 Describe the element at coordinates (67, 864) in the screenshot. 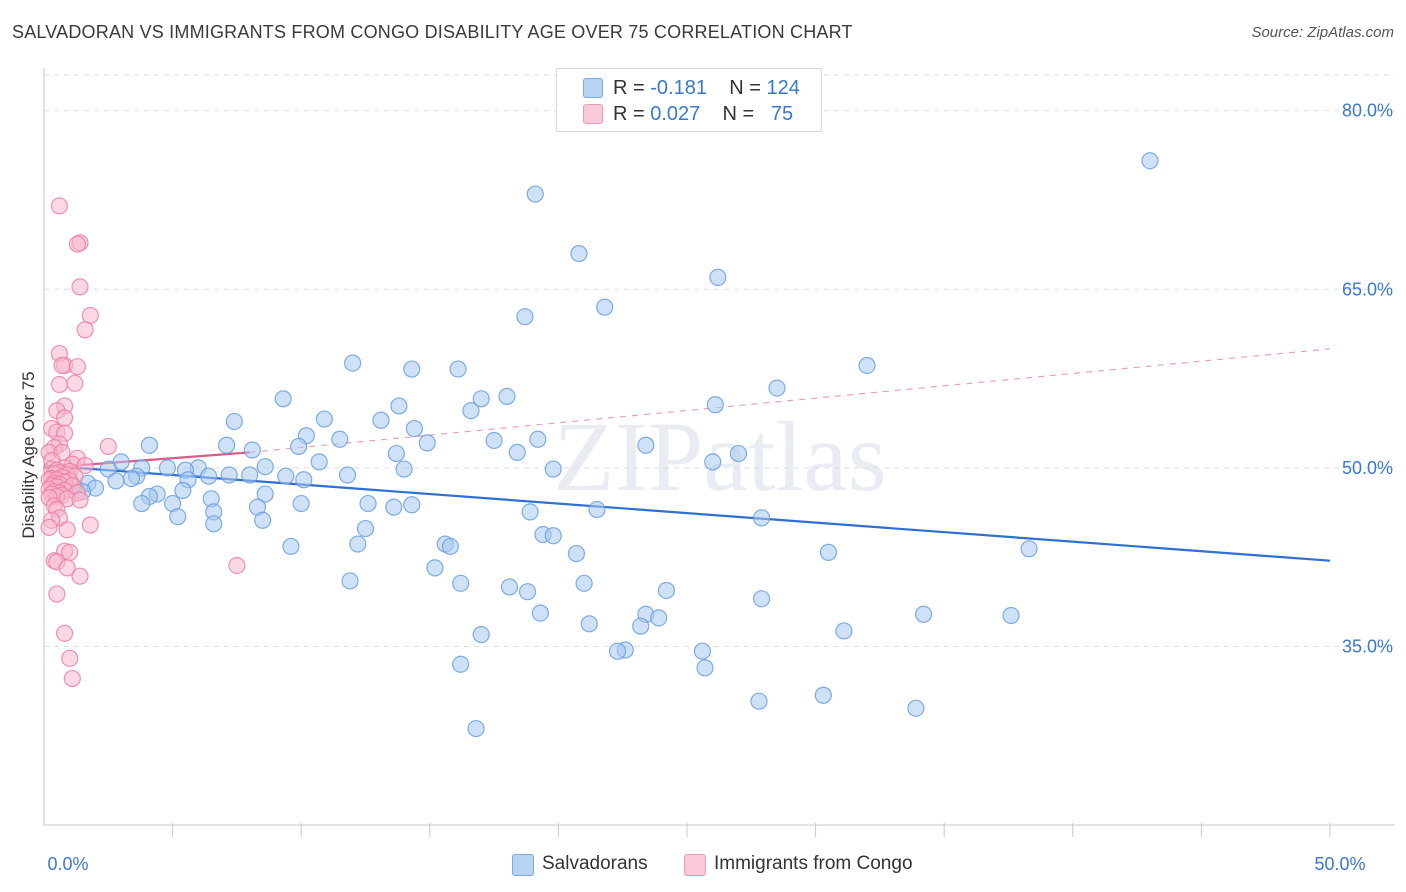

I see `x-tick-label: 0.0%` at that location.